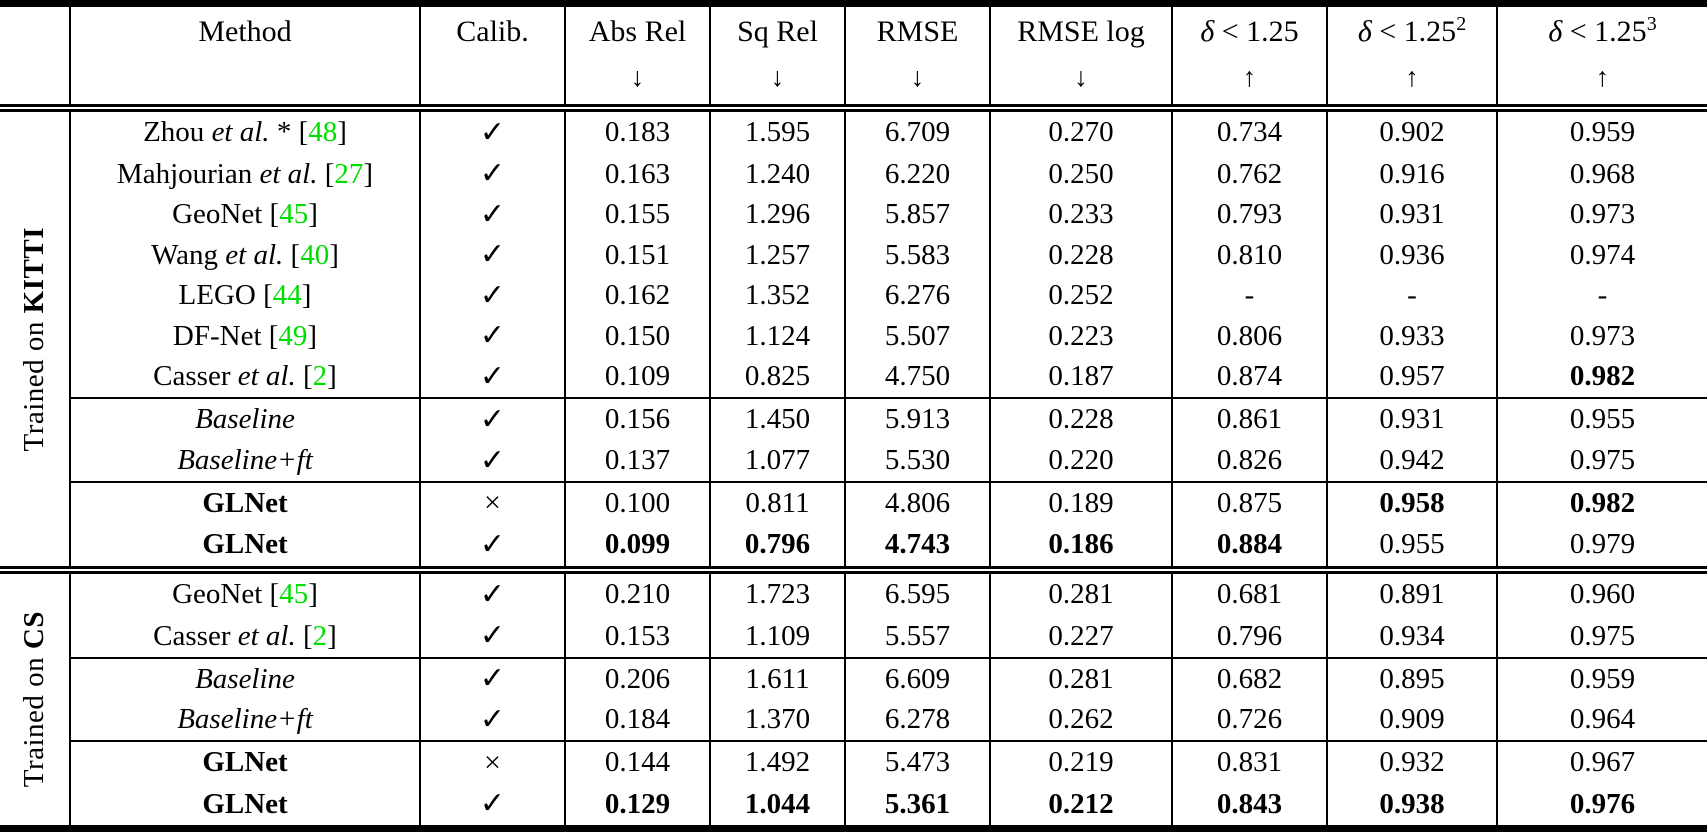  Describe the element at coordinates (244, 131) in the screenshot. I see `method-cell: Zhou et al. * [48]` at that location.